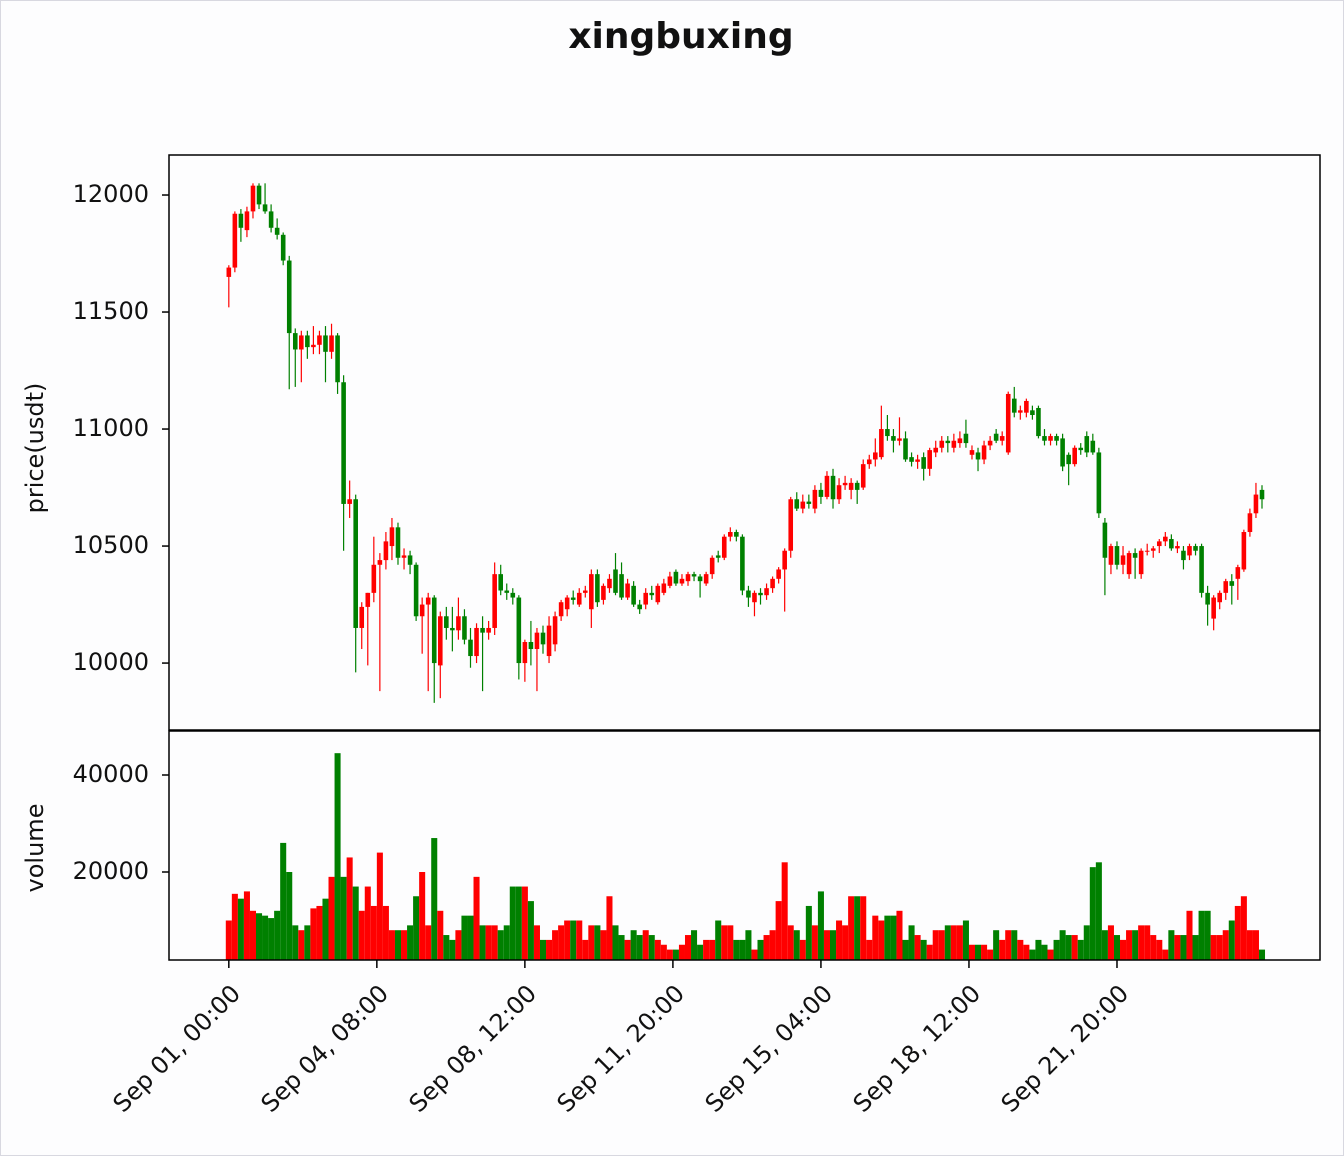  What do you see at coordinates (111, 662) in the screenshot?
I see `y-tick-label: 10000` at bounding box center [111, 662].